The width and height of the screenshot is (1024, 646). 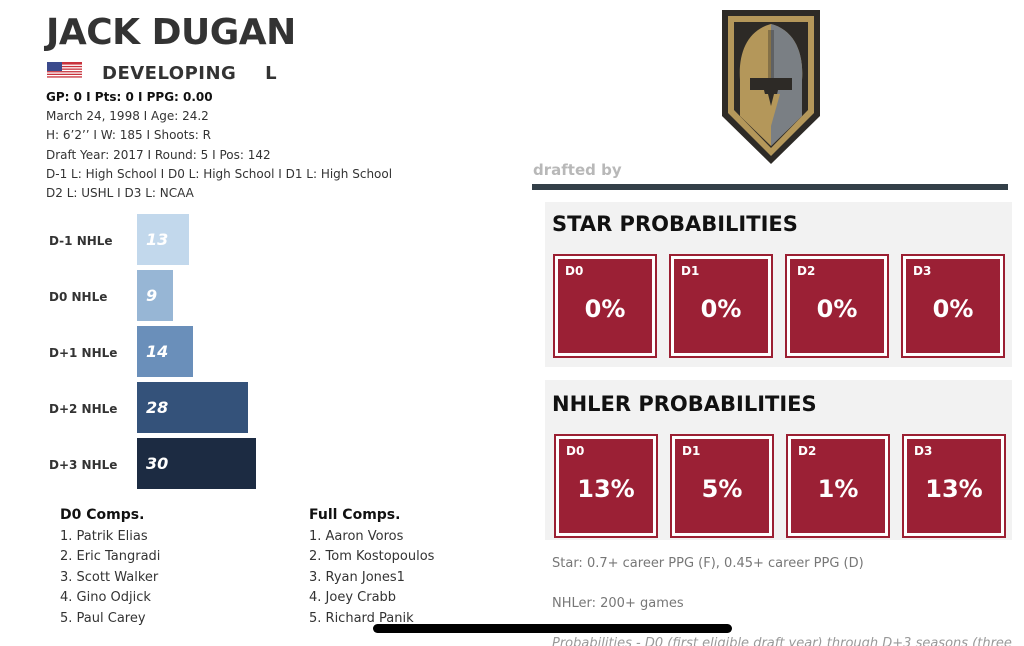 What do you see at coordinates (618, 603) in the screenshot?
I see `nhler-definition-note: NHLer: 200+ games` at bounding box center [618, 603].